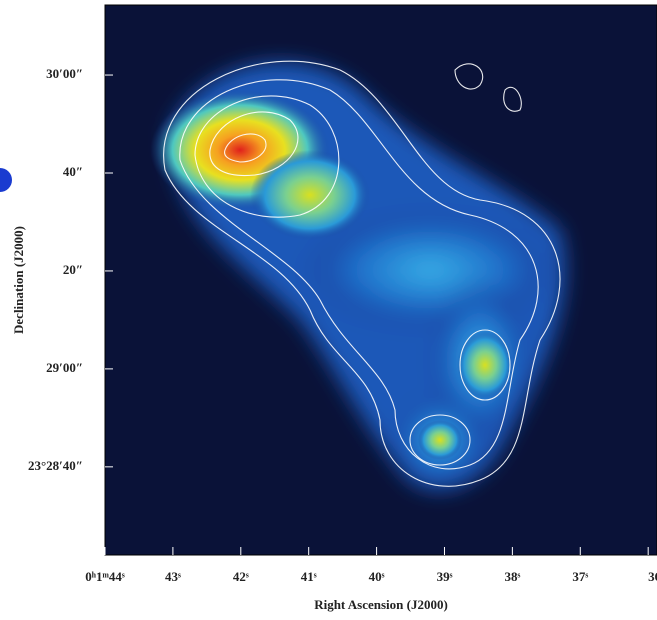 Image resolution: width=657 pixels, height=620 pixels. Describe the element at coordinates (64, 367) in the screenshot. I see `y-tick-label: 29′00″` at that location.